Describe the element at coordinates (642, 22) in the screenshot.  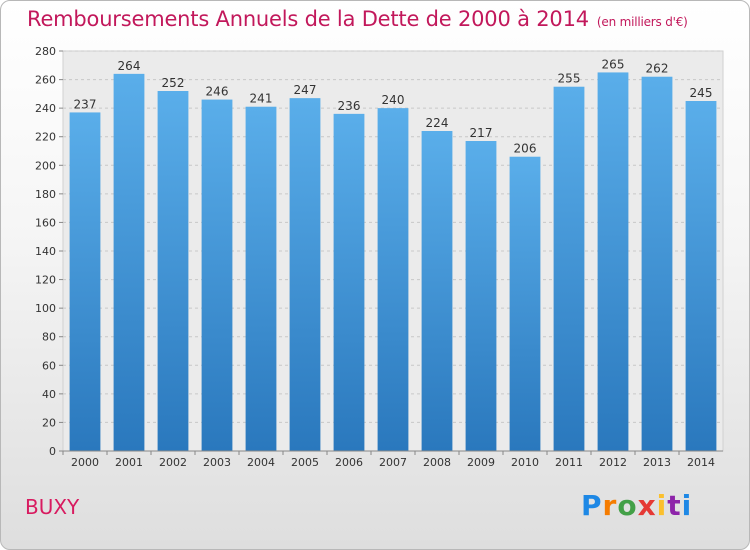
I see `chart-subtitle: (en milliers d'€)` at that location.